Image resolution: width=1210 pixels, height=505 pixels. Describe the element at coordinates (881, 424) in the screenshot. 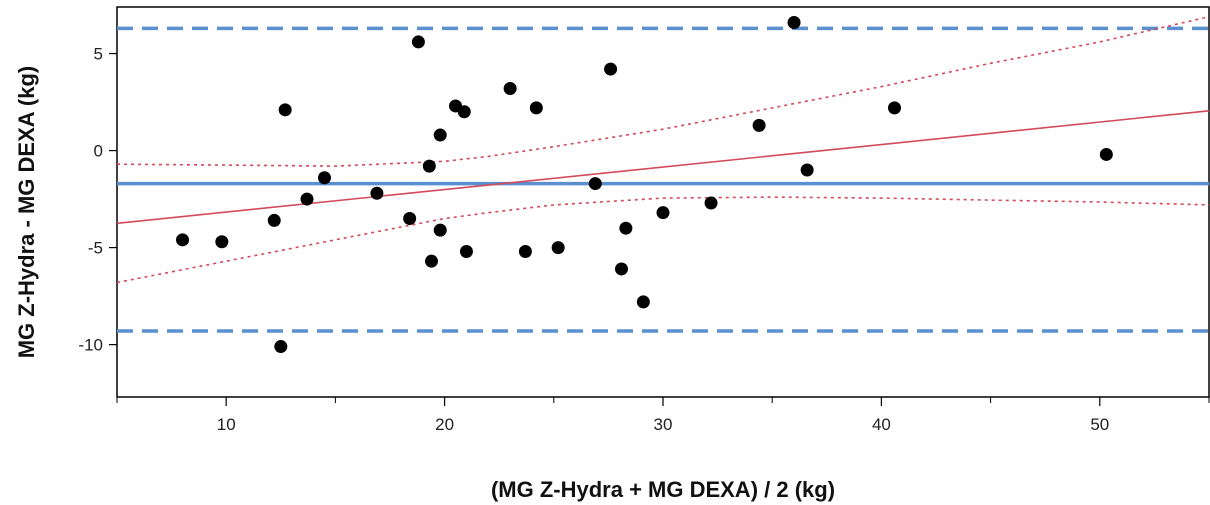

I see `x-tick-label: 40` at that location.